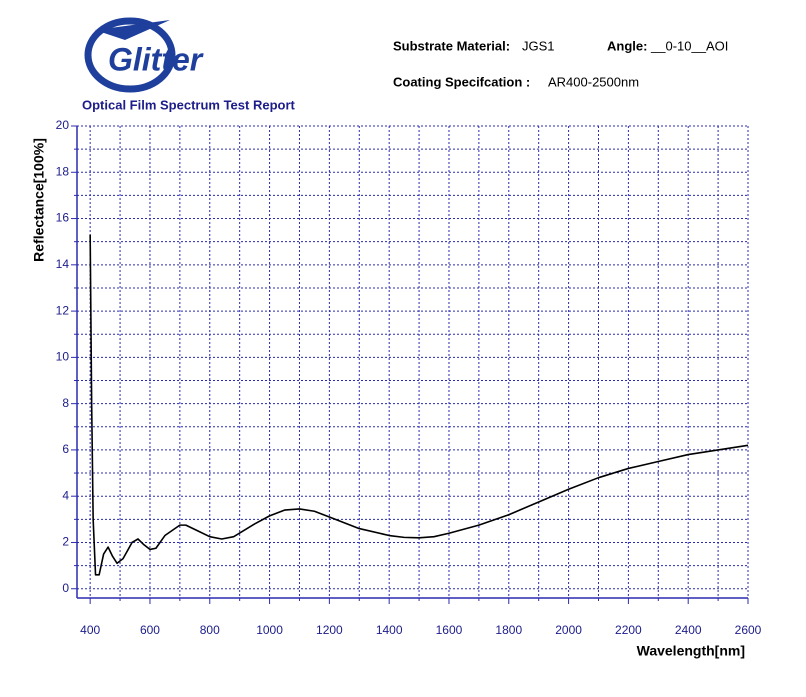  Describe the element at coordinates (568, 630) in the screenshot. I see `x-tick-label: 2000` at that location.